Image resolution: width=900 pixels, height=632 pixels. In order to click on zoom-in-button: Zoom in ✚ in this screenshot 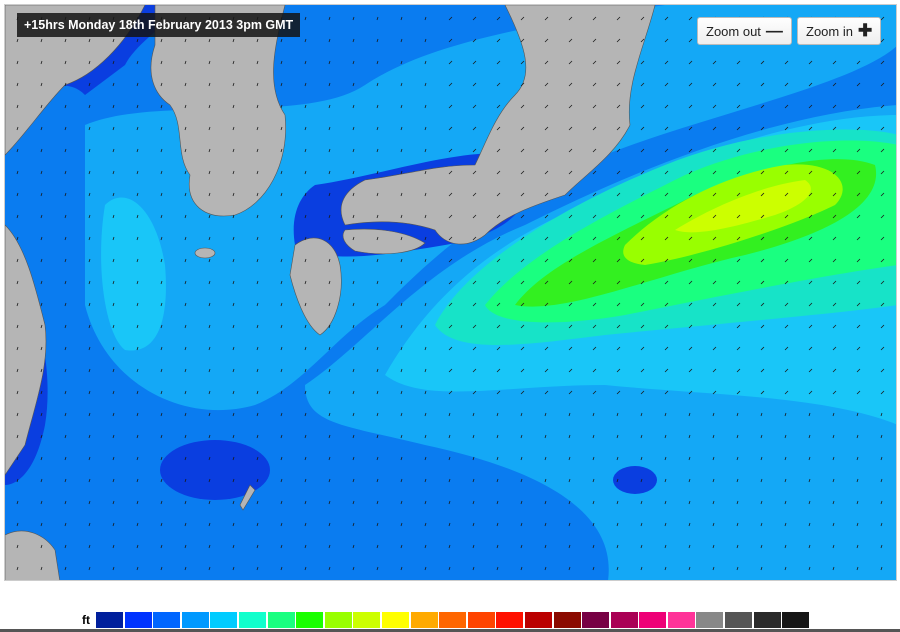, I will do `click(839, 31)`.